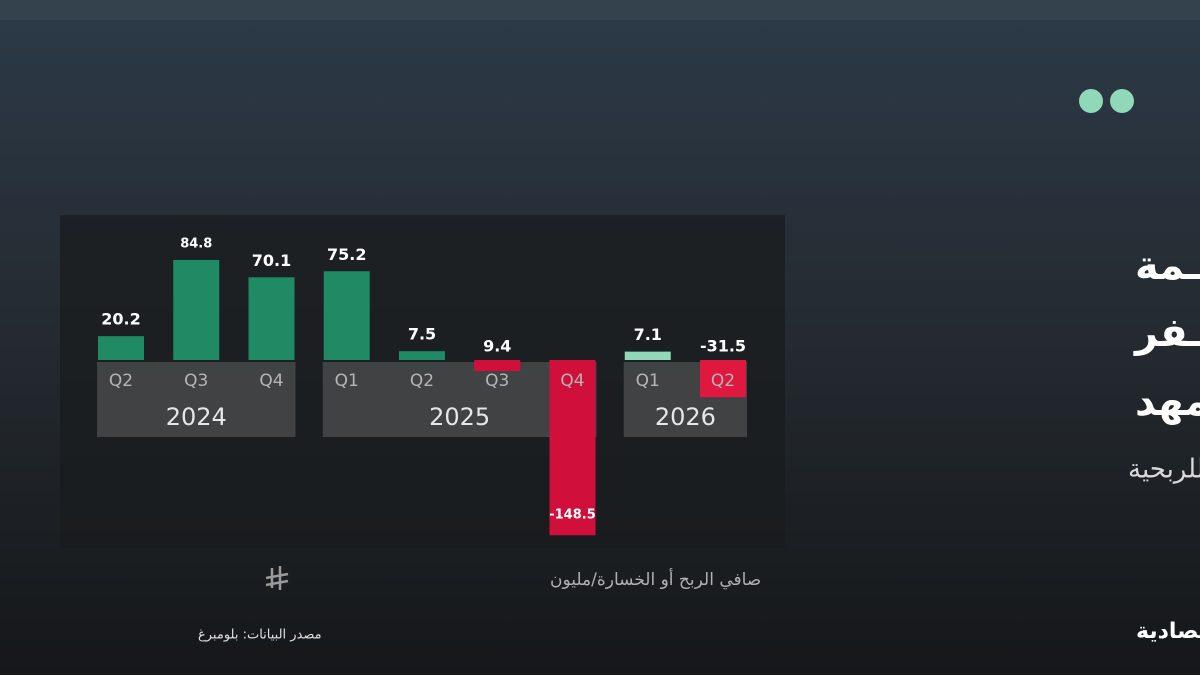 The height and width of the screenshot is (675, 1200). I want to click on title-line: لشركـــة الحـــفر, so click(1166, 333).